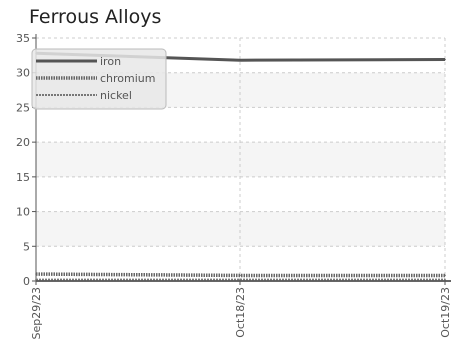  I want to click on legend-label-iron: iron, so click(110, 61).